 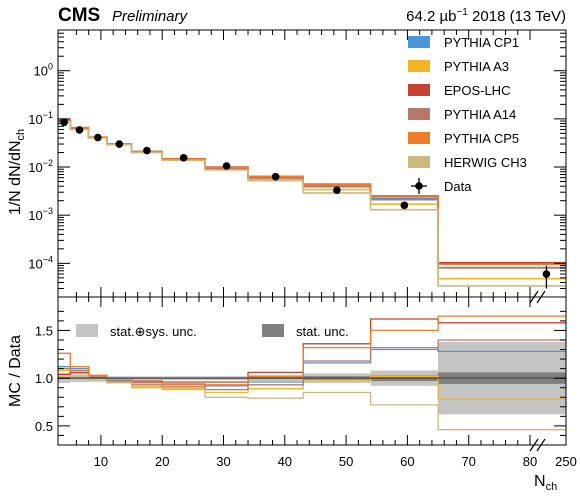 What do you see at coordinates (530, 461) in the screenshot?
I see `x-tick-label: 80` at bounding box center [530, 461].